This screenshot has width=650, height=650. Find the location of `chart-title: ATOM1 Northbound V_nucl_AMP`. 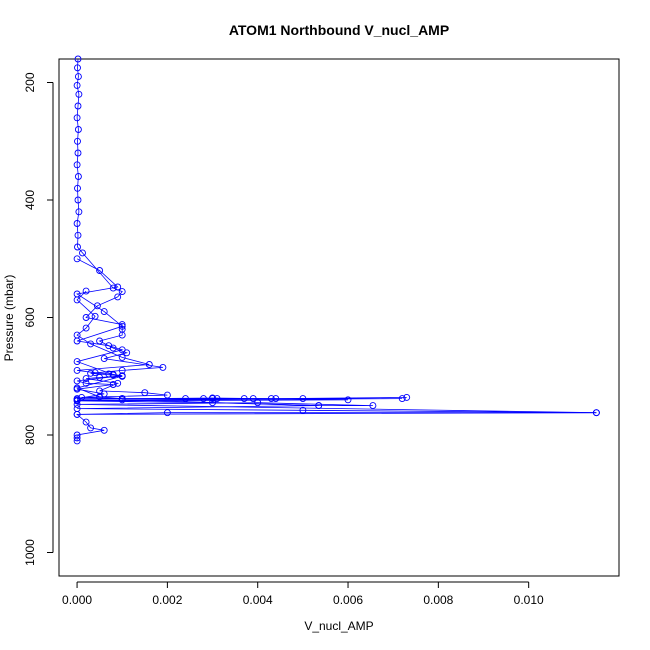

chart-title: ATOM1 Northbound V_nucl_AMP is located at coordinates (339, 30).